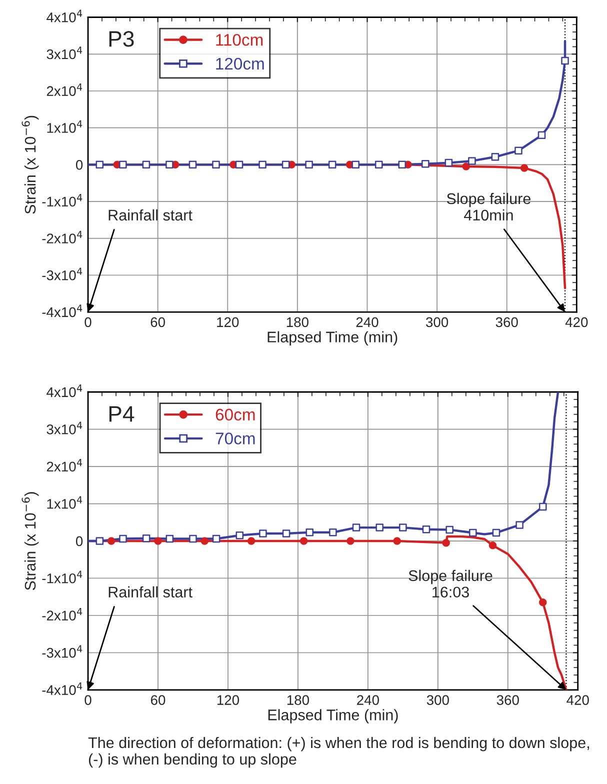 The height and width of the screenshot is (784, 607). Describe the element at coordinates (235, 414) in the screenshot. I see `legend-label: 60cm` at that location.